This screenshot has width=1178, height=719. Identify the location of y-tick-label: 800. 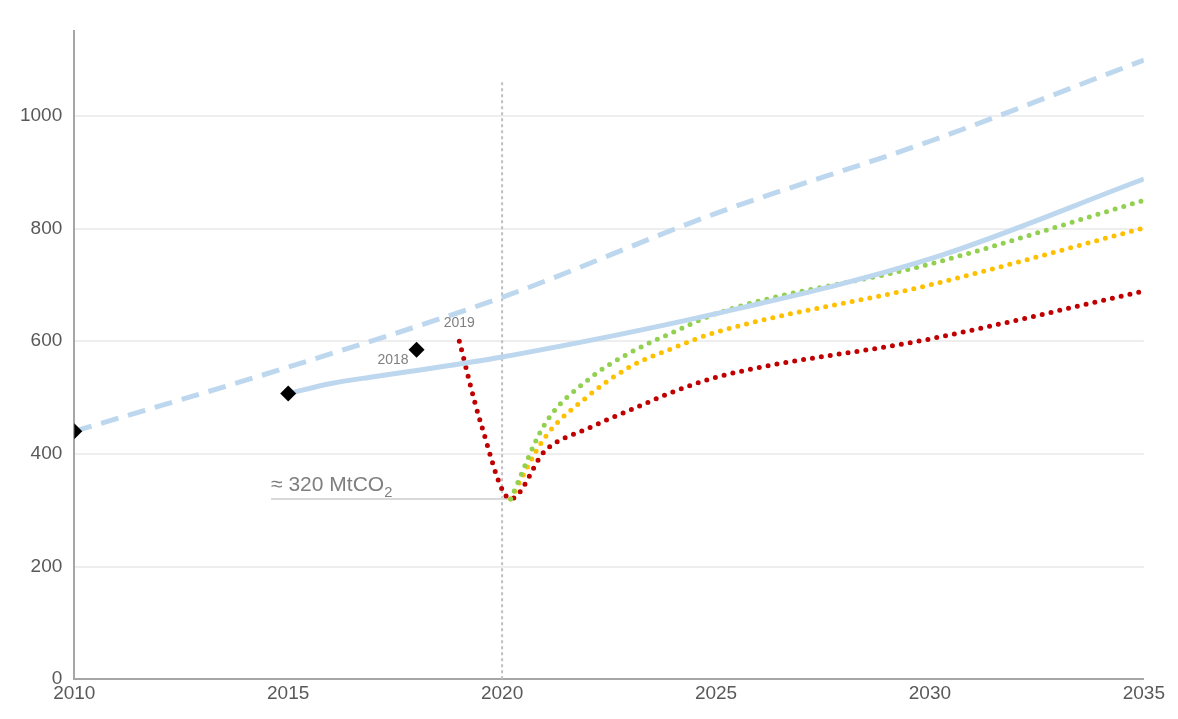
(46, 227).